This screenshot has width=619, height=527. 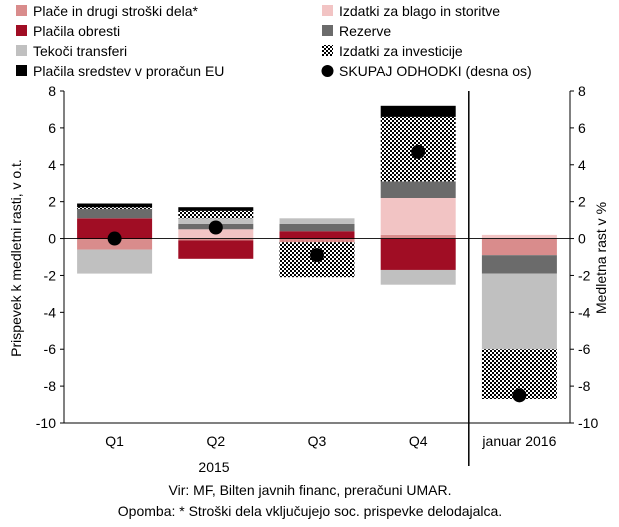 What do you see at coordinates (518, 441) in the screenshot?
I see `x-tick-label: januar 2016` at bounding box center [518, 441].